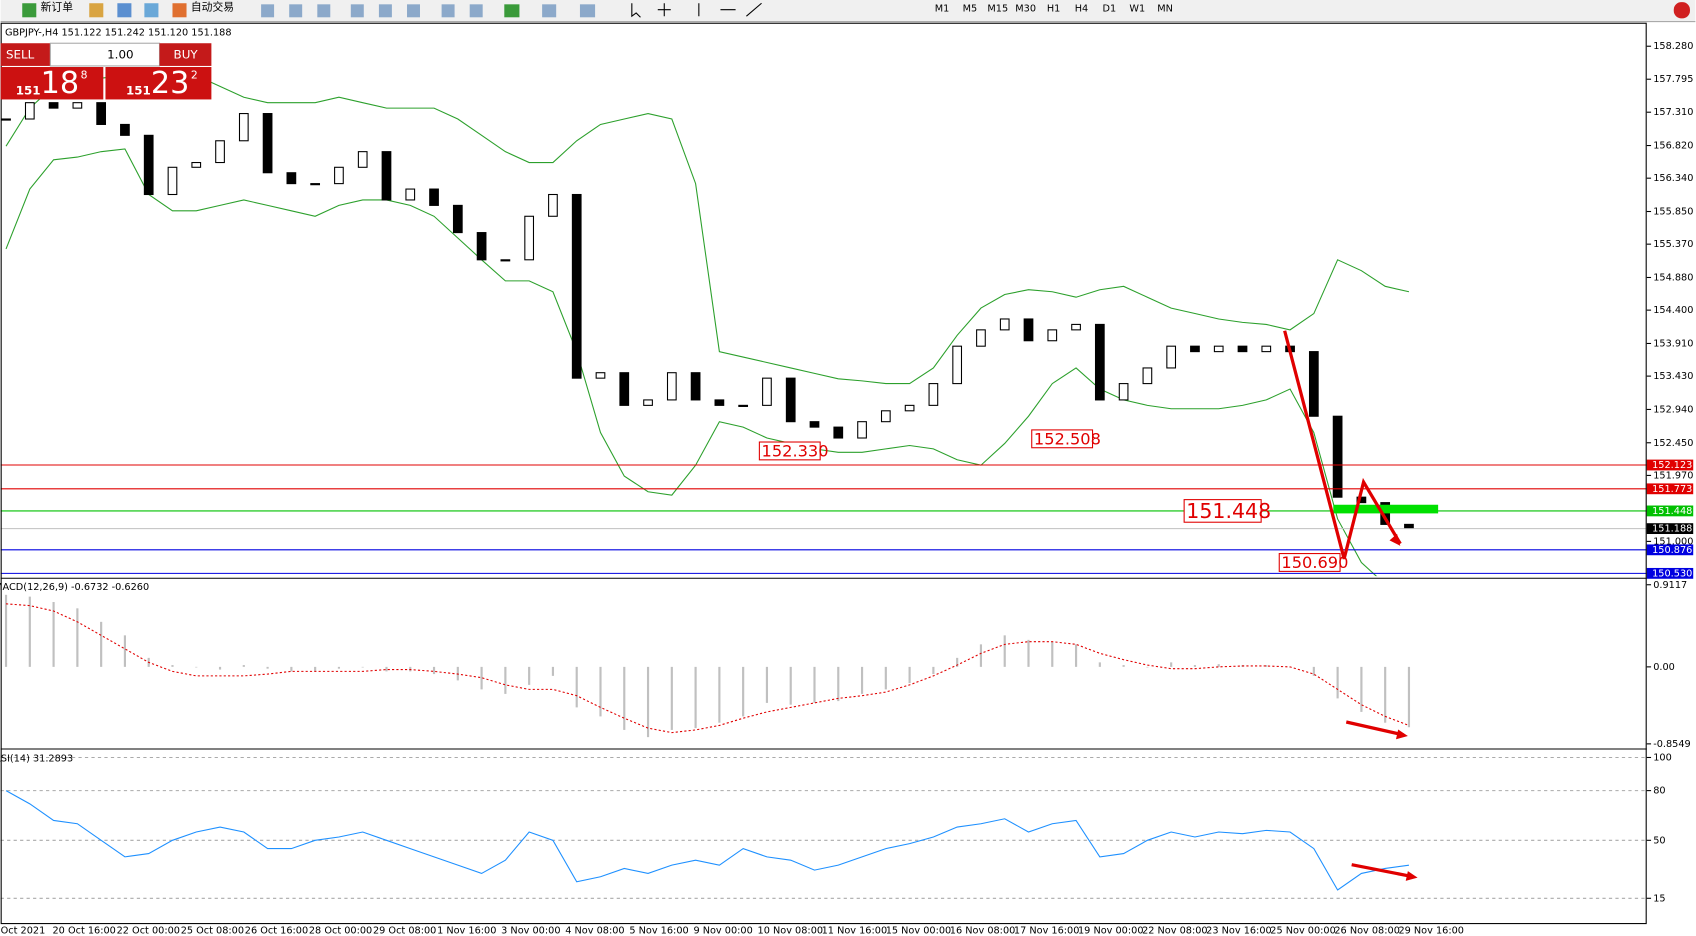 This screenshot has width=1696, height=936. What do you see at coordinates (179, 10) in the screenshot?
I see `auto-trading-icon` at bounding box center [179, 10].